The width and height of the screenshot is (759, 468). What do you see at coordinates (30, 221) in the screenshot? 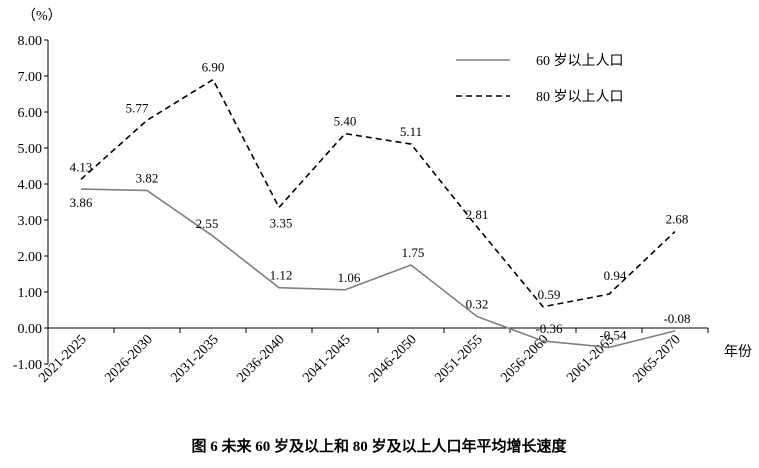
I see `y-tick-label: 3.00` at bounding box center [30, 221].